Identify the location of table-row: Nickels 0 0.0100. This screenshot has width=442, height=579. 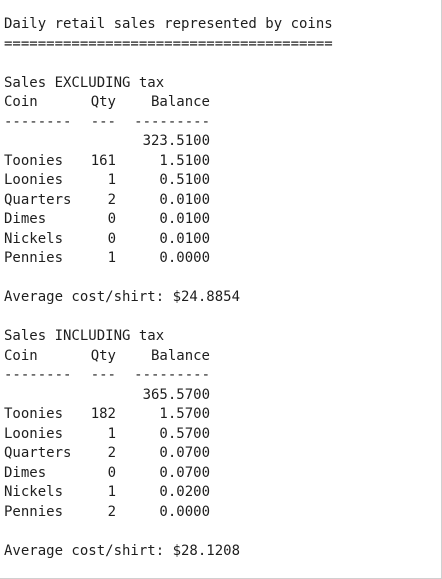
(222, 240).